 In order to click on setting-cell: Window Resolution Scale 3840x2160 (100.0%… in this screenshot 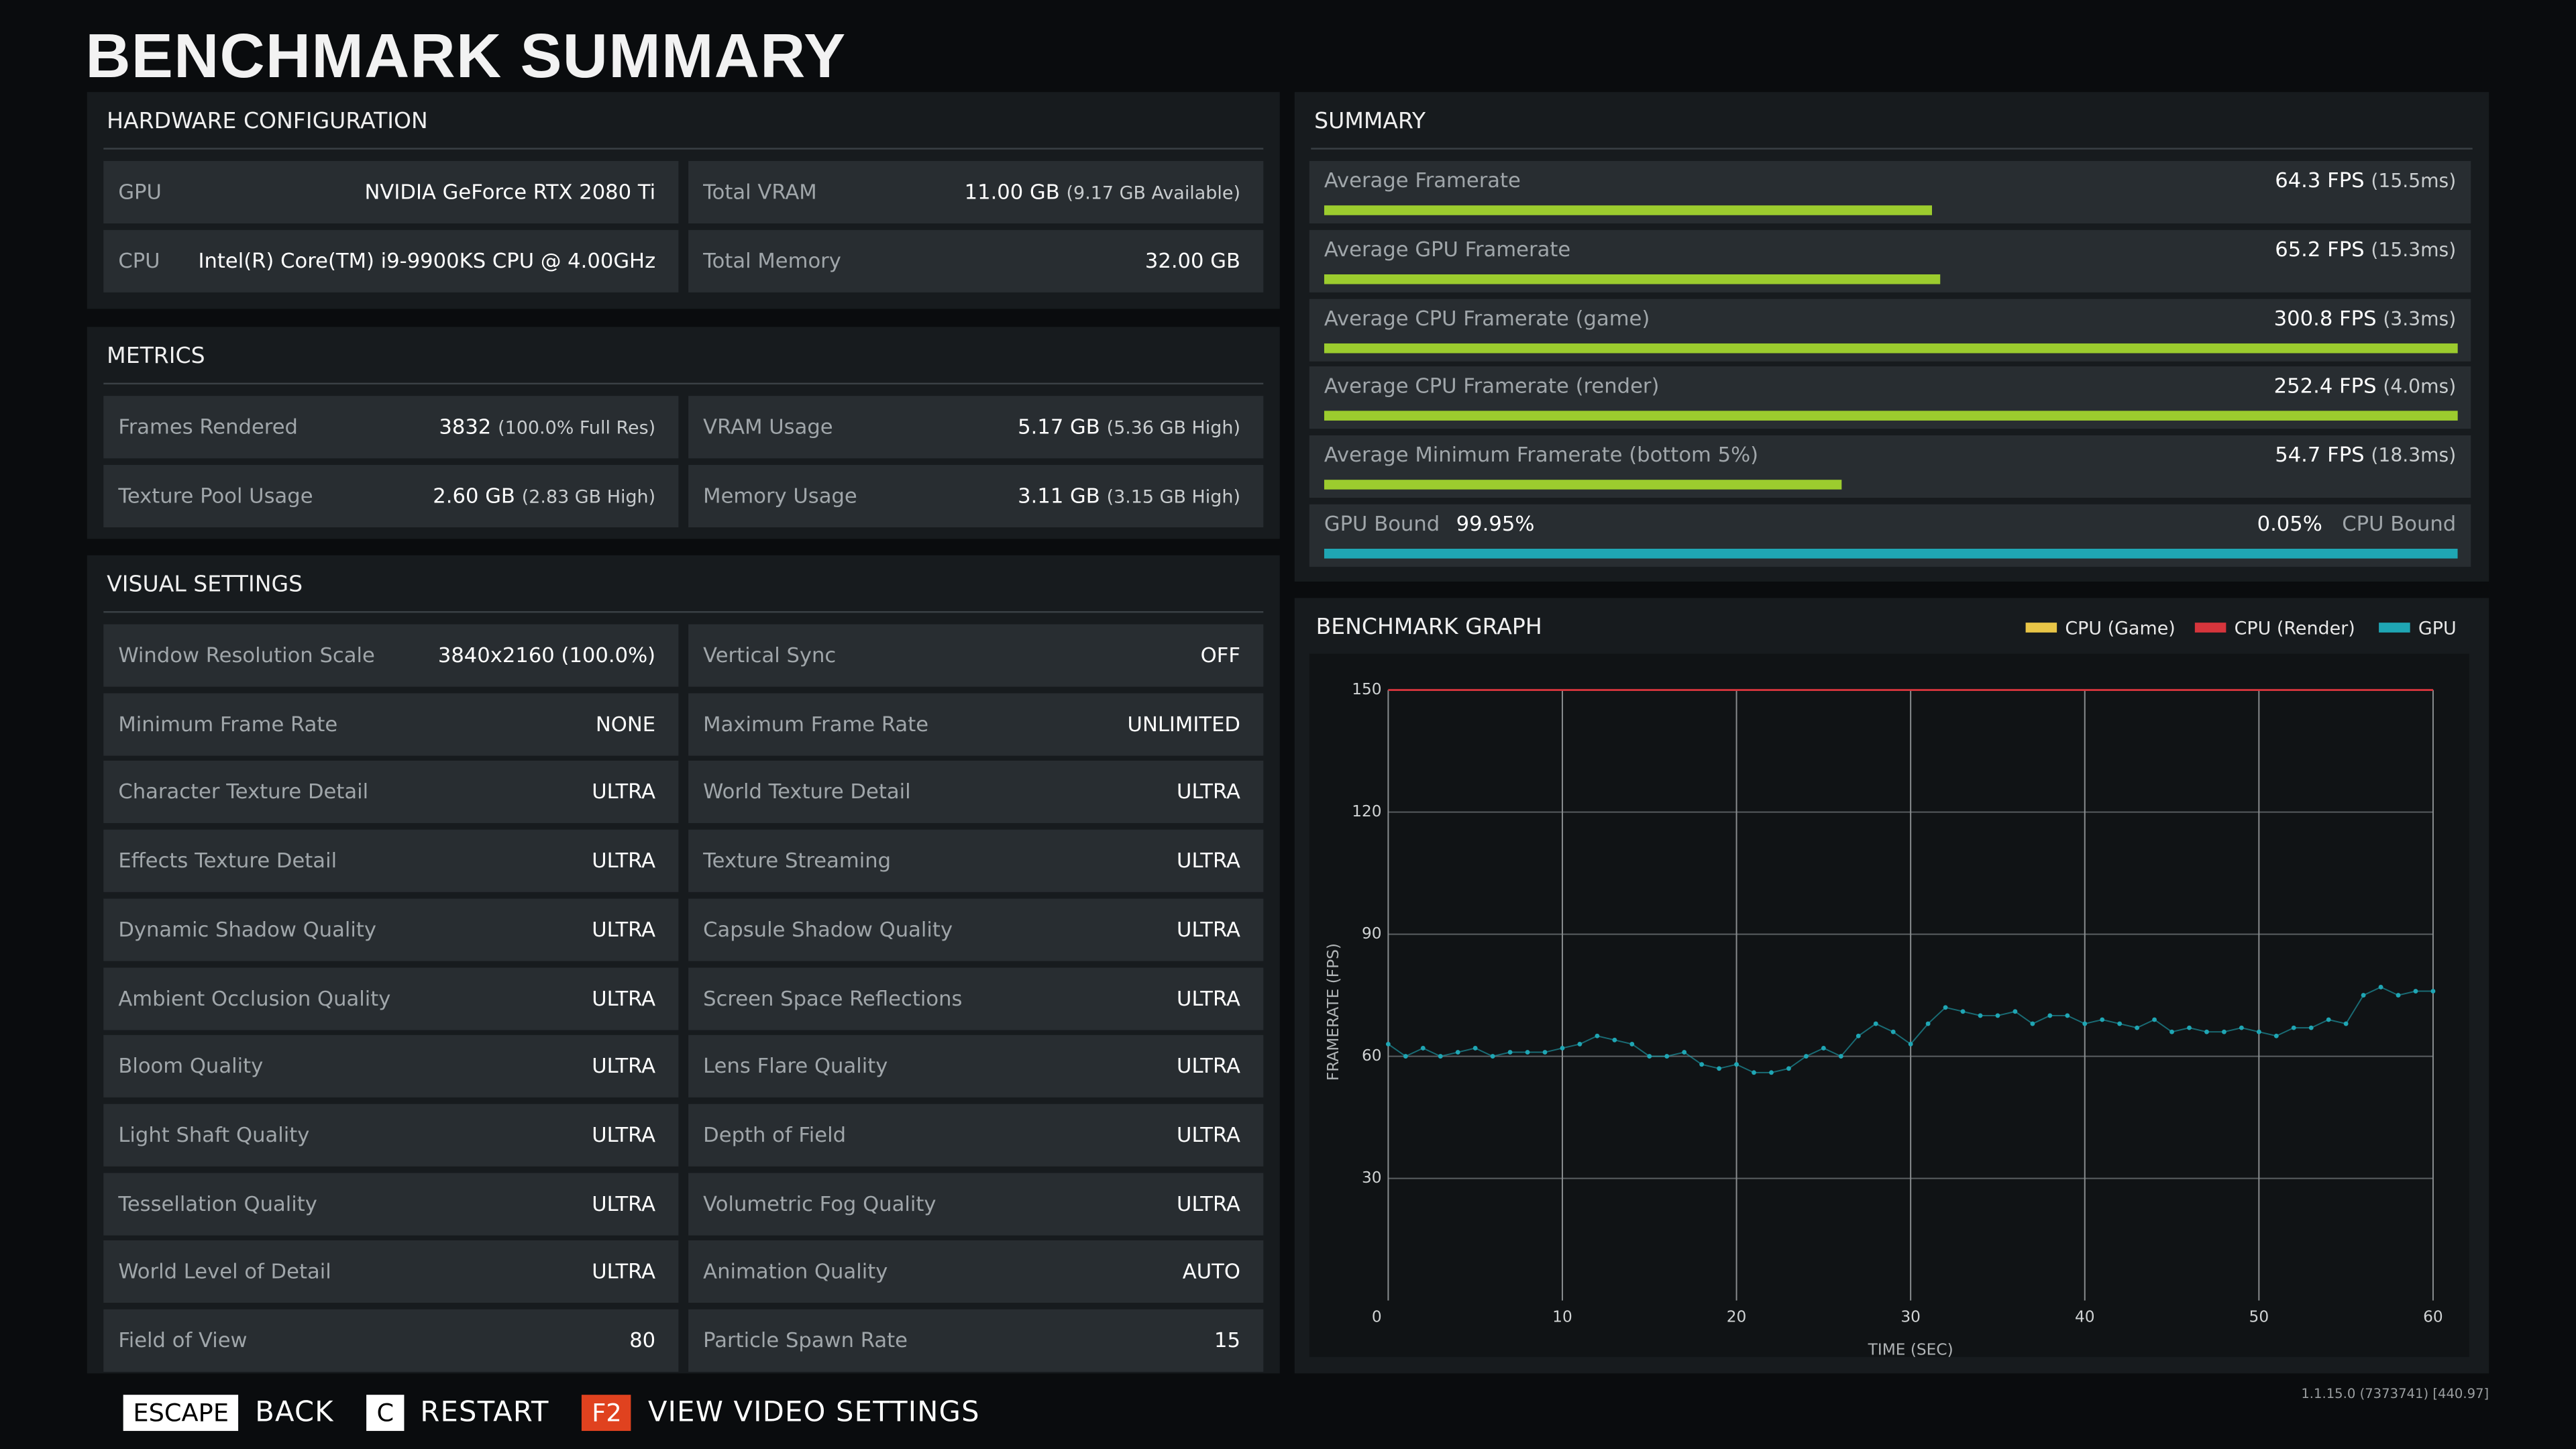, I will do `click(391, 655)`.